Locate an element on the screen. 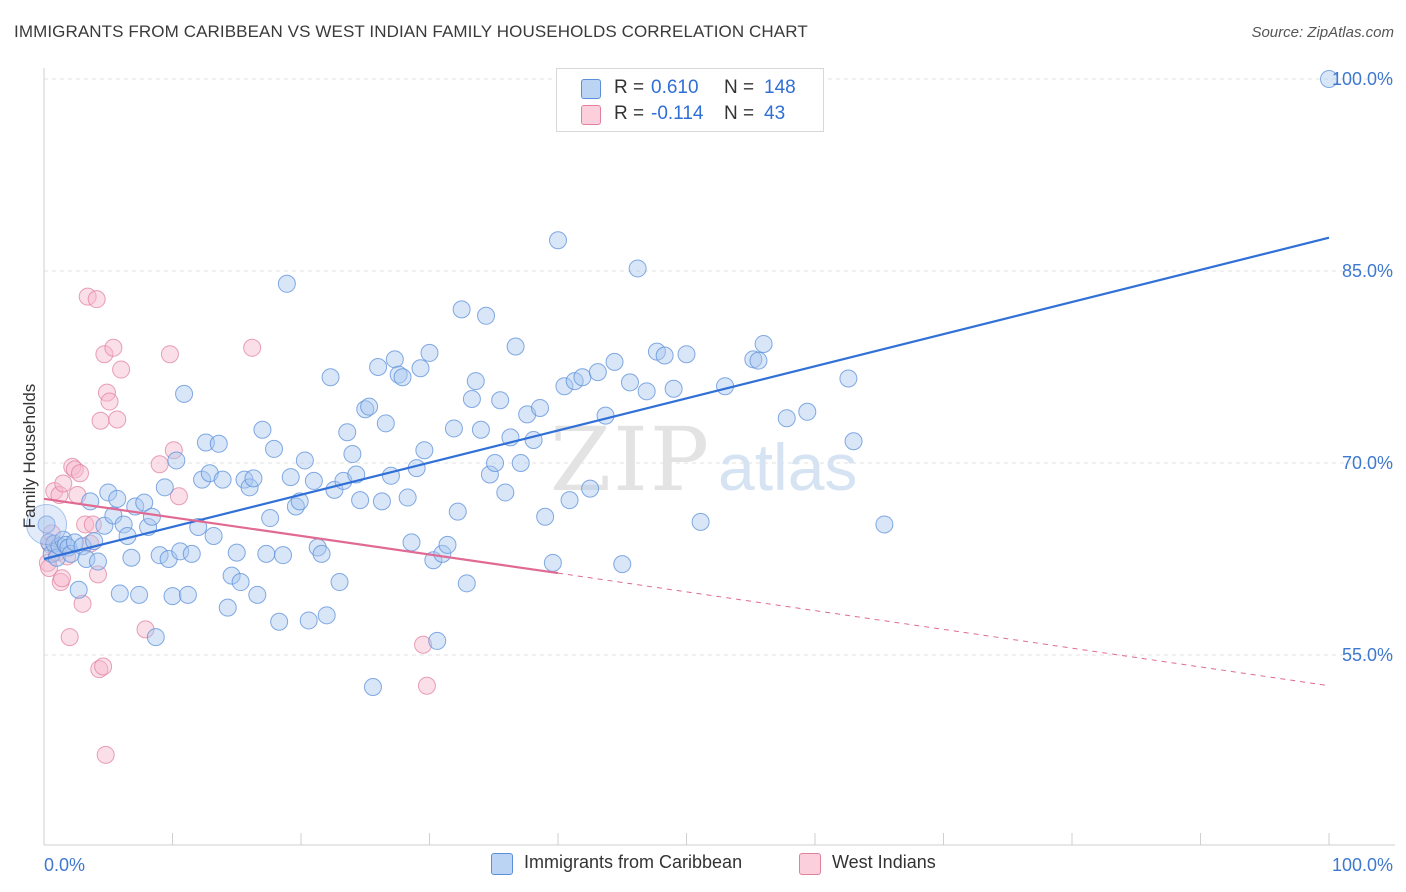 Image resolution: width=1406 pixels, height=892 pixels. y-tick-label: 85.0% is located at coordinates (1367, 271).